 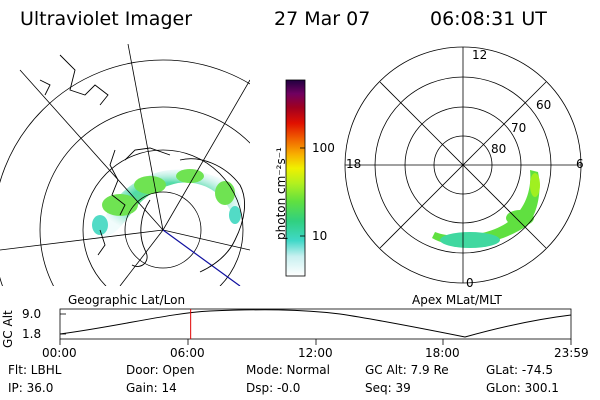 I want to click on altitude-curve, so click(x=315, y=323).